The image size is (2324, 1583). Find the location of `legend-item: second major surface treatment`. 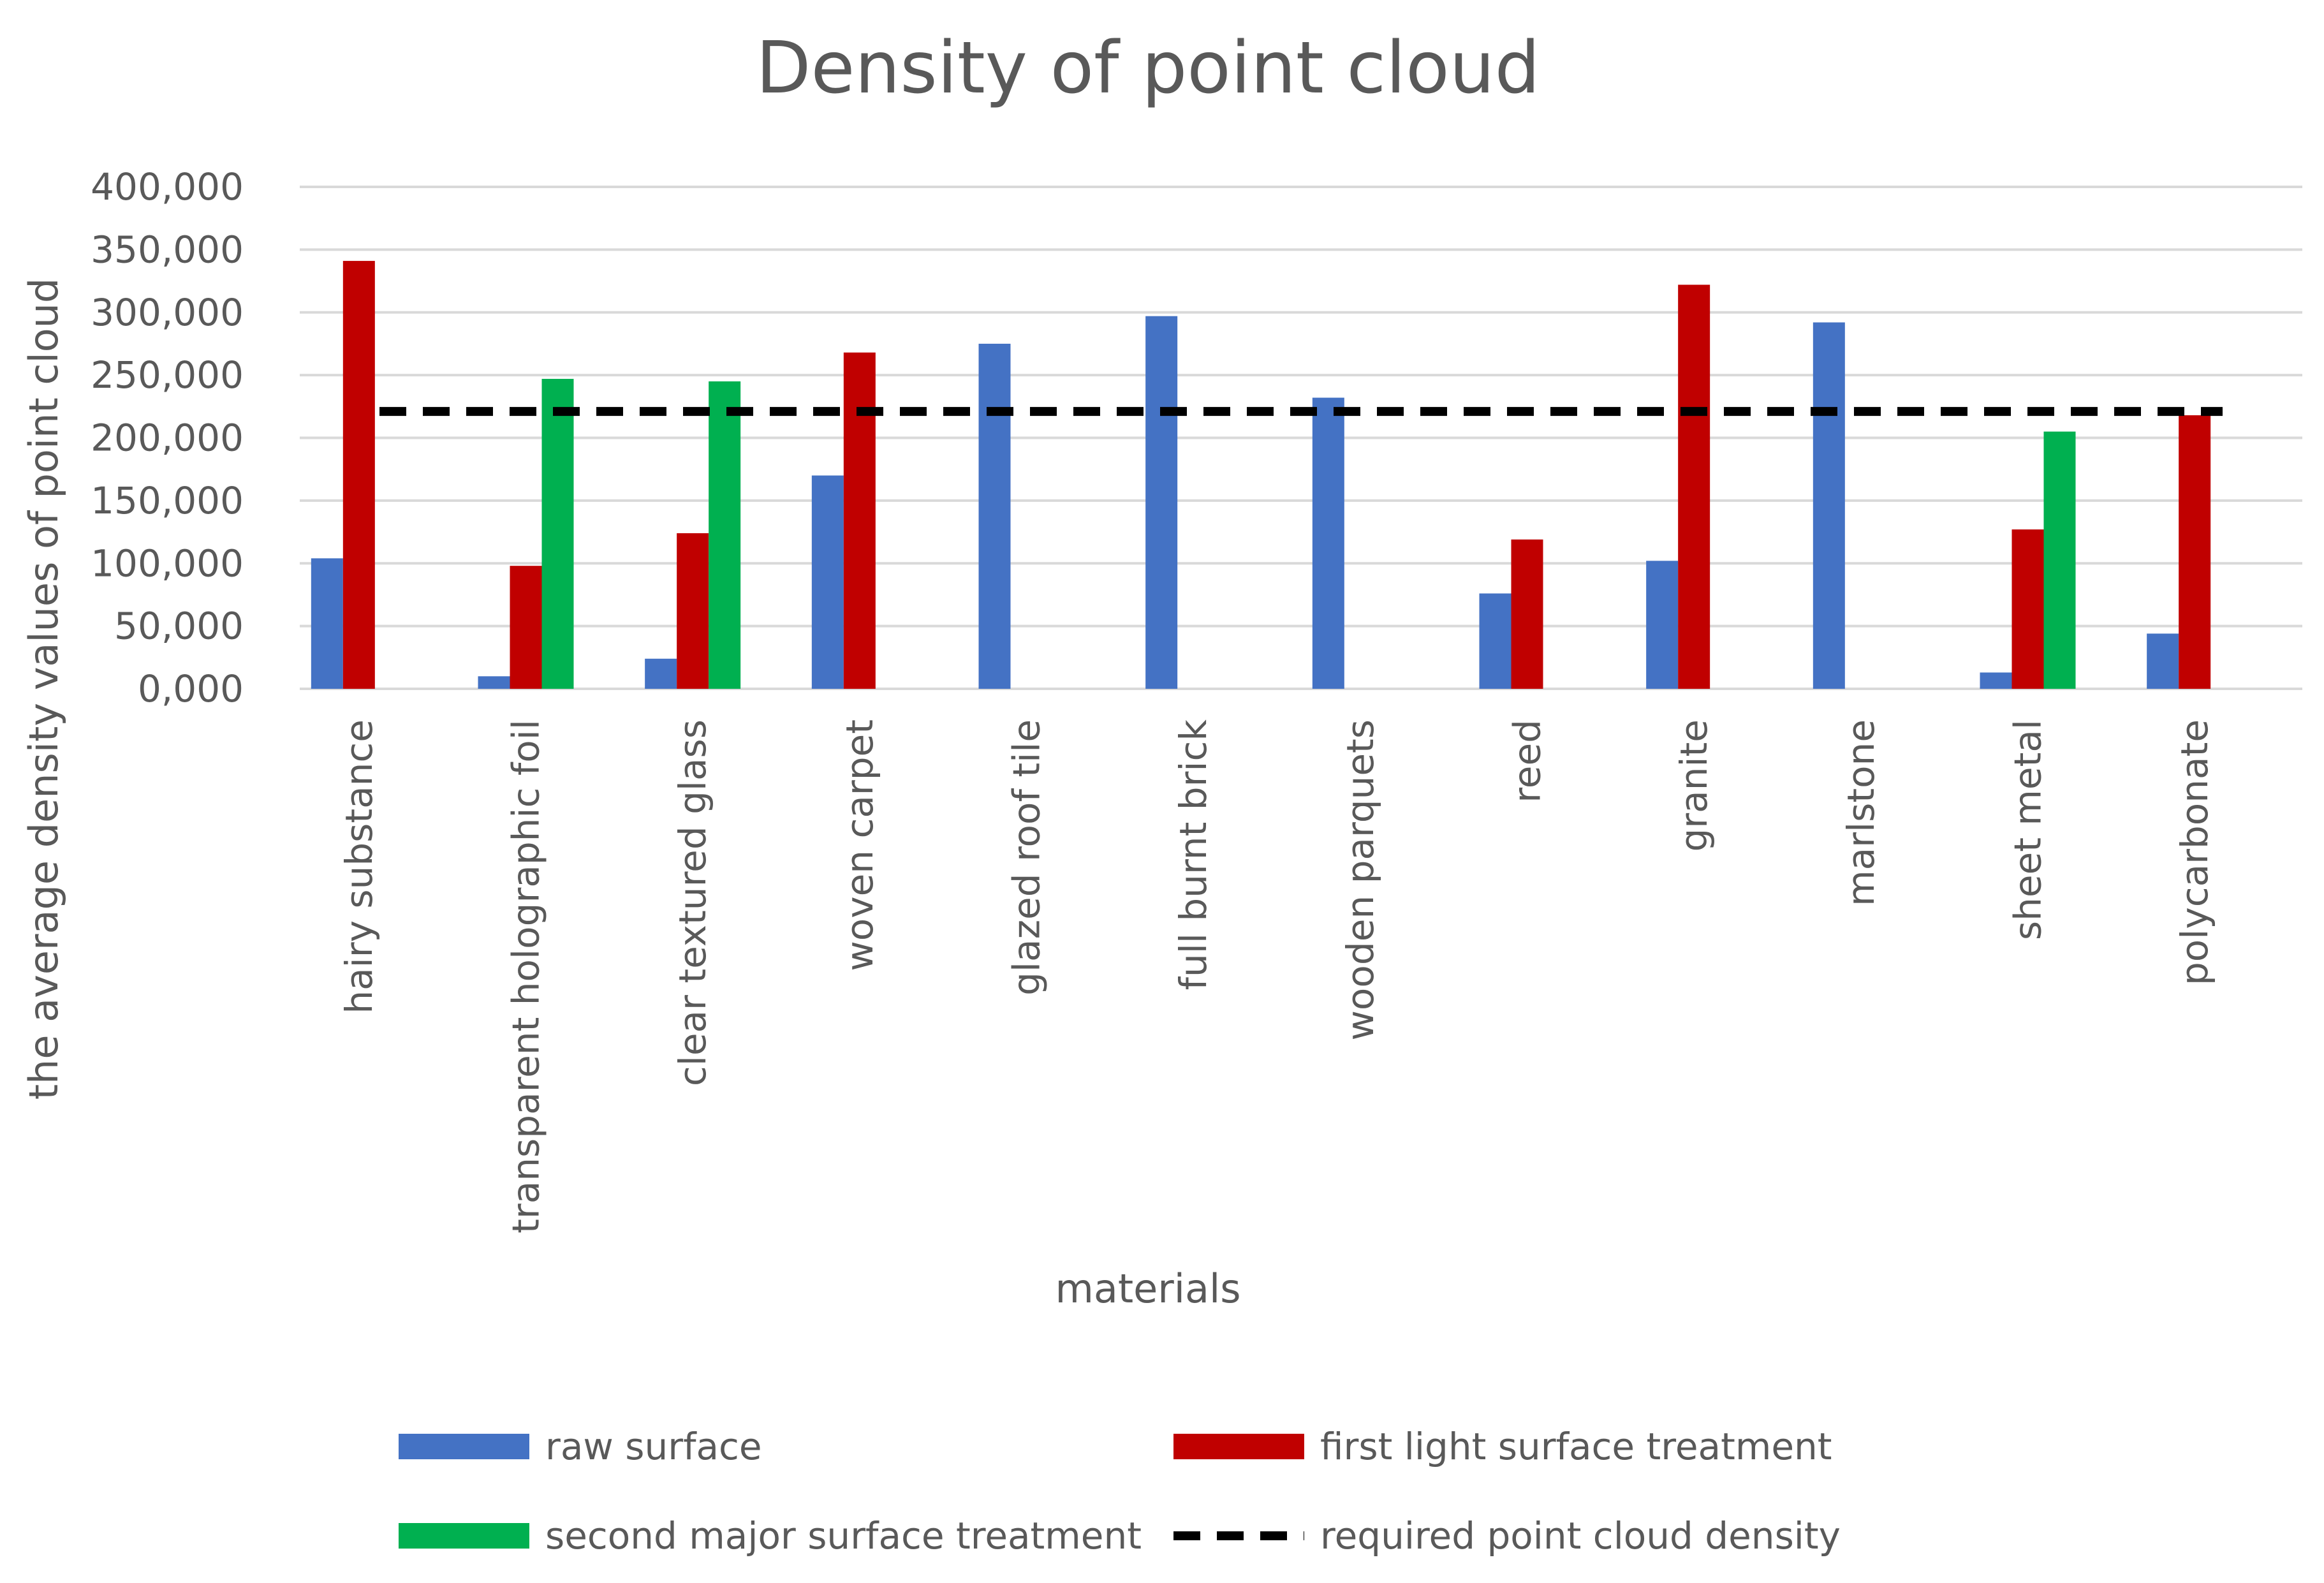

legend-item: second major surface treatment is located at coordinates (771, 1535).